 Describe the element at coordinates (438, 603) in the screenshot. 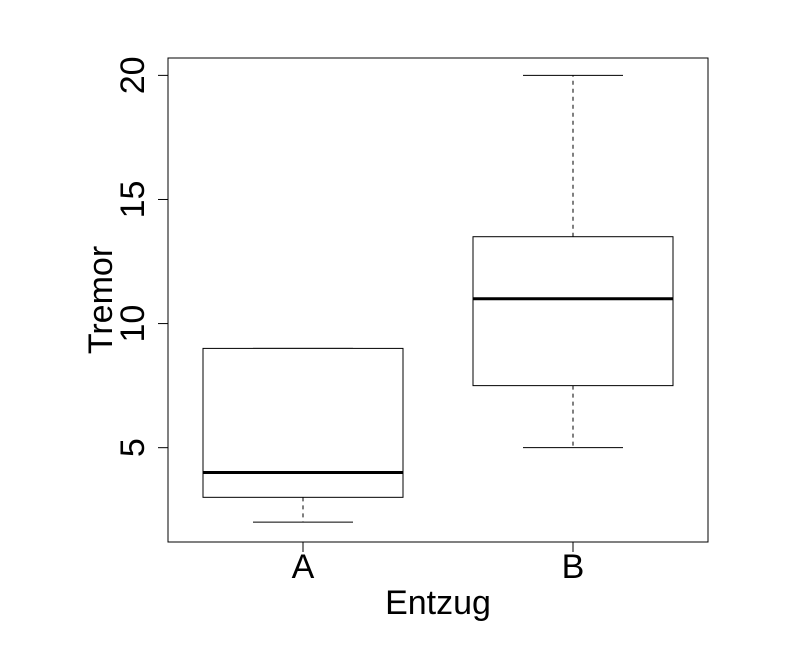

I see `x-axis-label: Entzug` at that location.